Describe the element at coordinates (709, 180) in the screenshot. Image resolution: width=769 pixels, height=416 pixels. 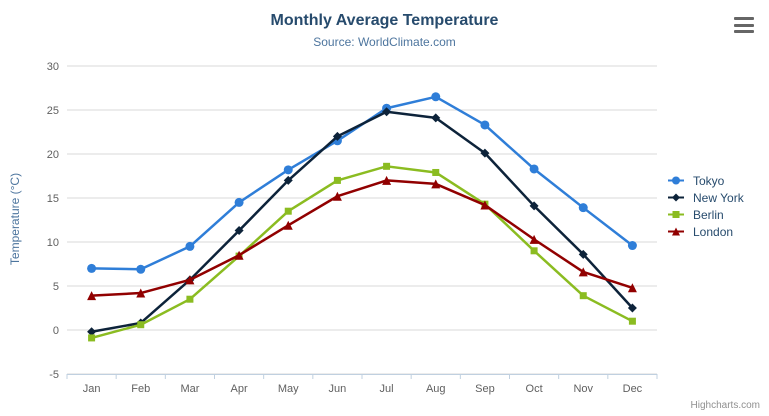
I see `legend-label: Tokyo` at that location.